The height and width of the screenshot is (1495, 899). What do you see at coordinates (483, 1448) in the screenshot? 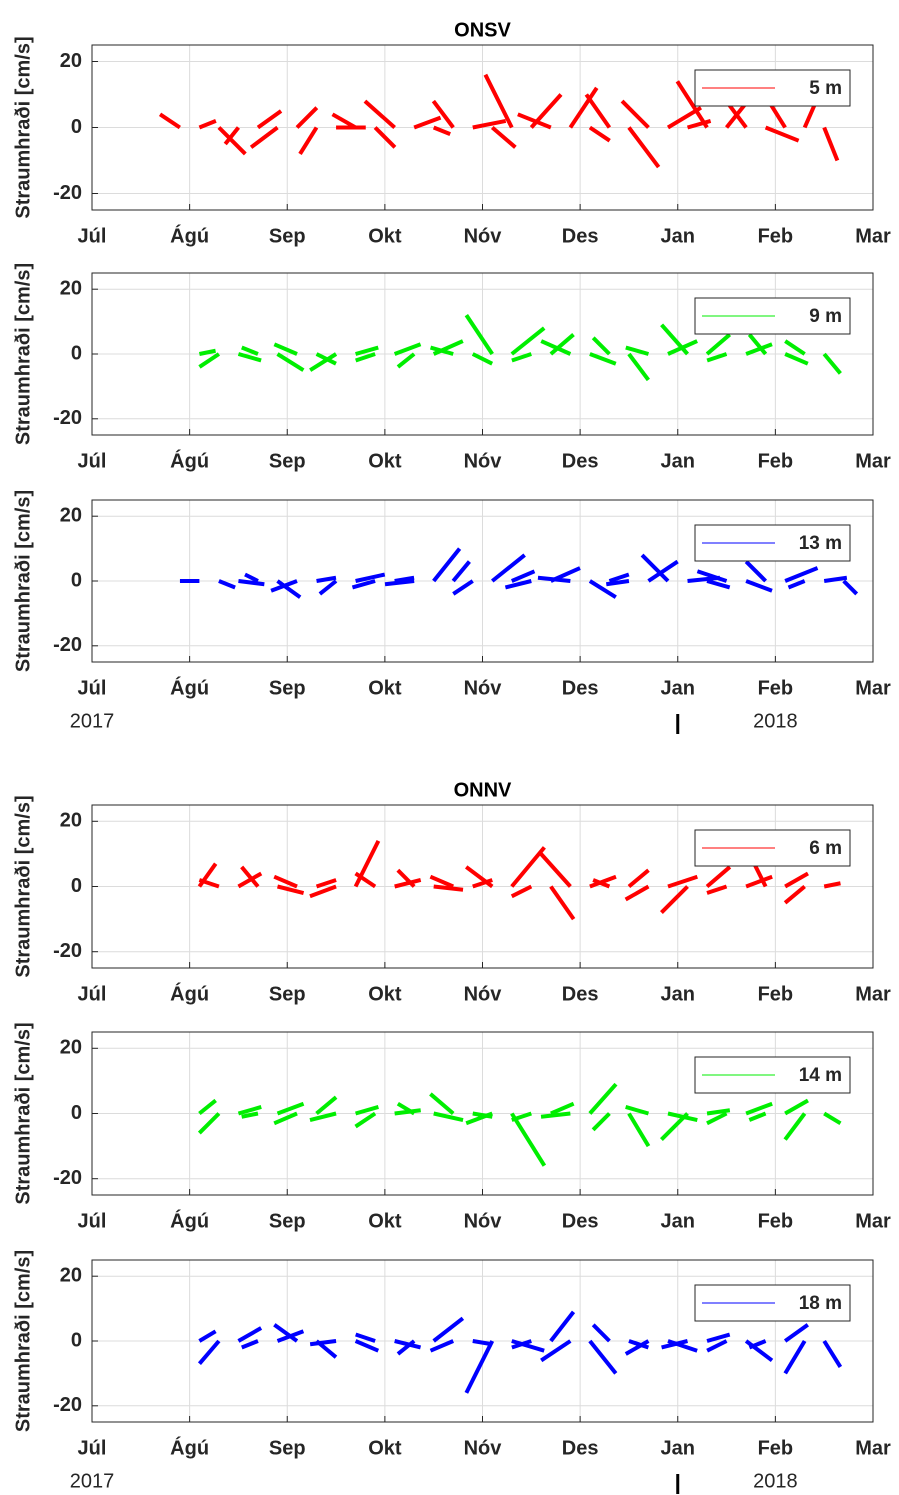
I see `x-tick-label: Nóv` at bounding box center [483, 1448].